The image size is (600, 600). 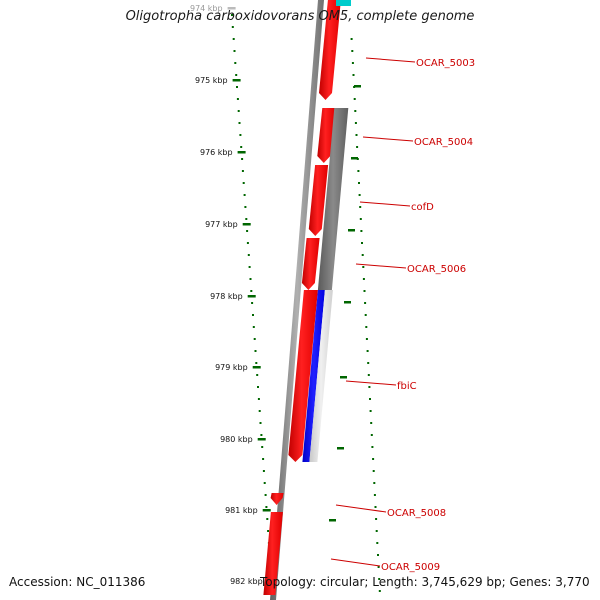 I want to click on ruler-tick-label: 974 kbp, so click(x=206, y=8).